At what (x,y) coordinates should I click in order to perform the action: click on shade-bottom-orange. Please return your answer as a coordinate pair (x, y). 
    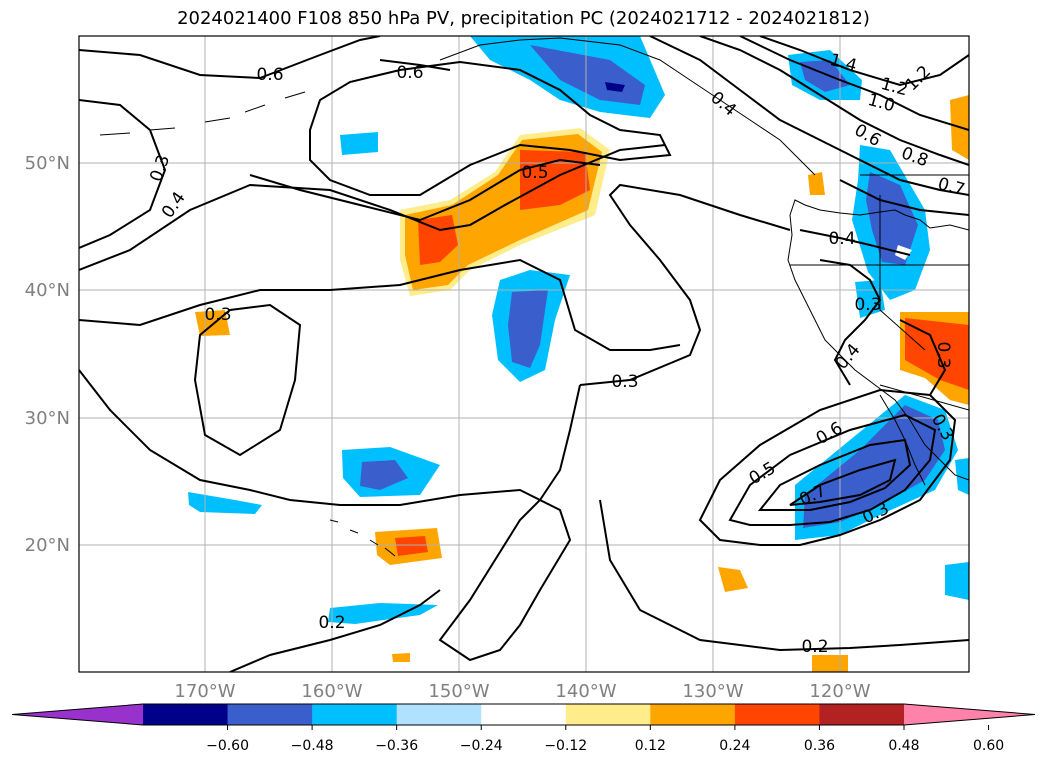
    Looking at the image, I should click on (830, 663).